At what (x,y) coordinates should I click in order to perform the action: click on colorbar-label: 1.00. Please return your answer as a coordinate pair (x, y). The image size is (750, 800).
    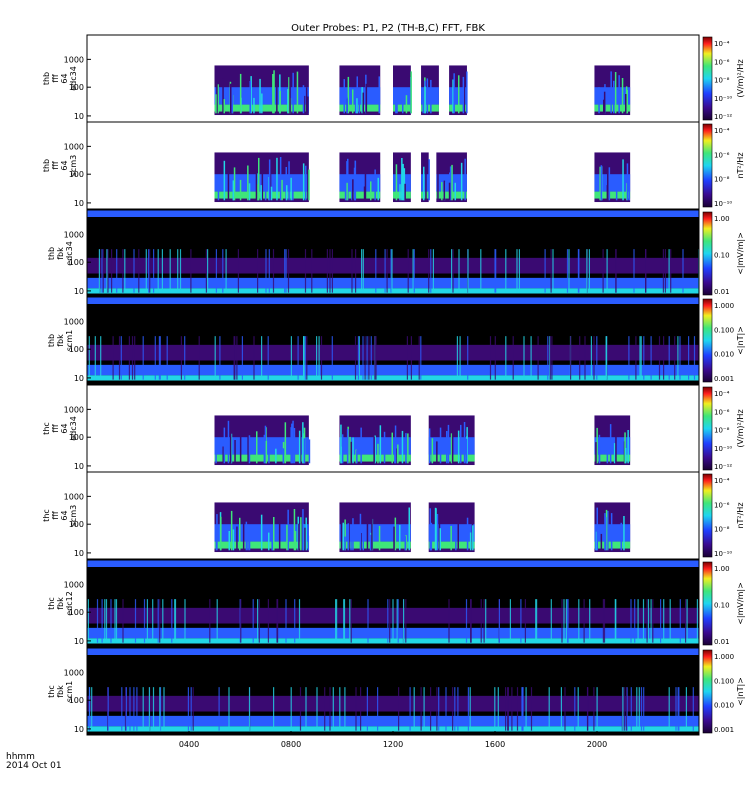
    Looking at the image, I should click on (722, 569).